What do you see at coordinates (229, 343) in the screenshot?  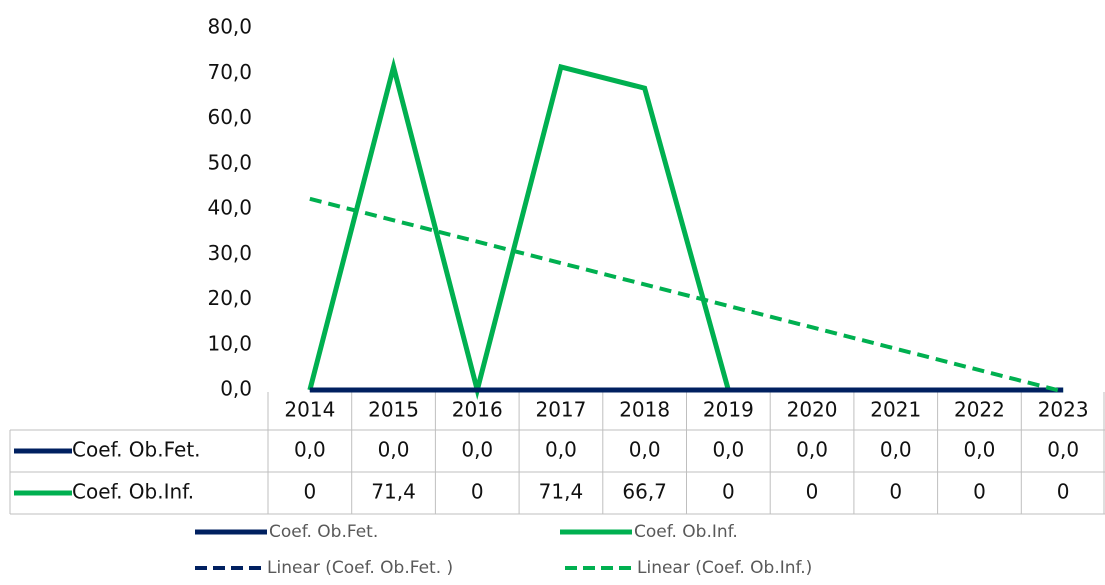 I see `y-tick-label: 10,0` at bounding box center [229, 343].